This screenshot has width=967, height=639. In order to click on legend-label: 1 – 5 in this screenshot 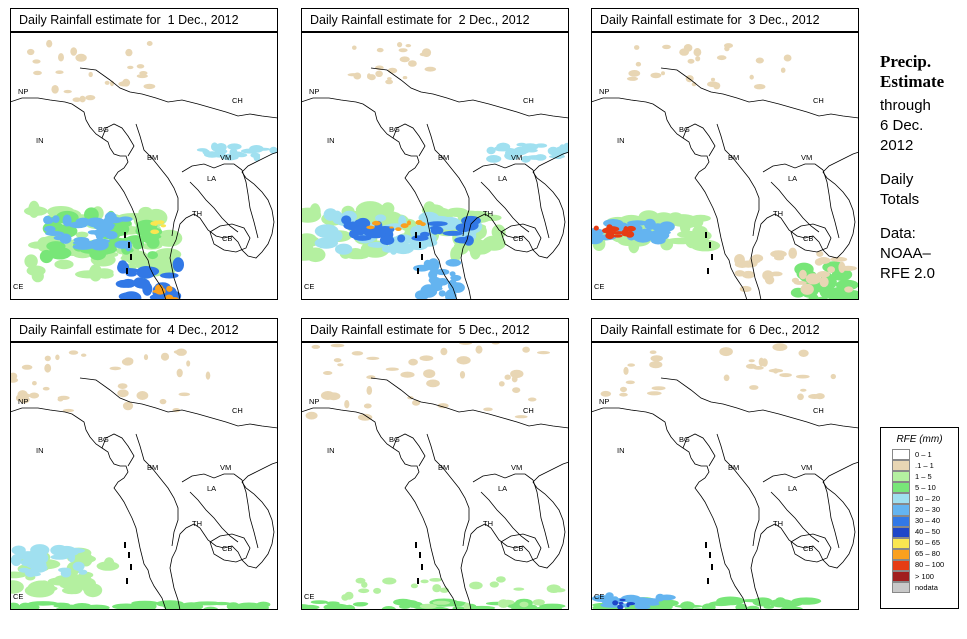, I will do `click(923, 476)`.